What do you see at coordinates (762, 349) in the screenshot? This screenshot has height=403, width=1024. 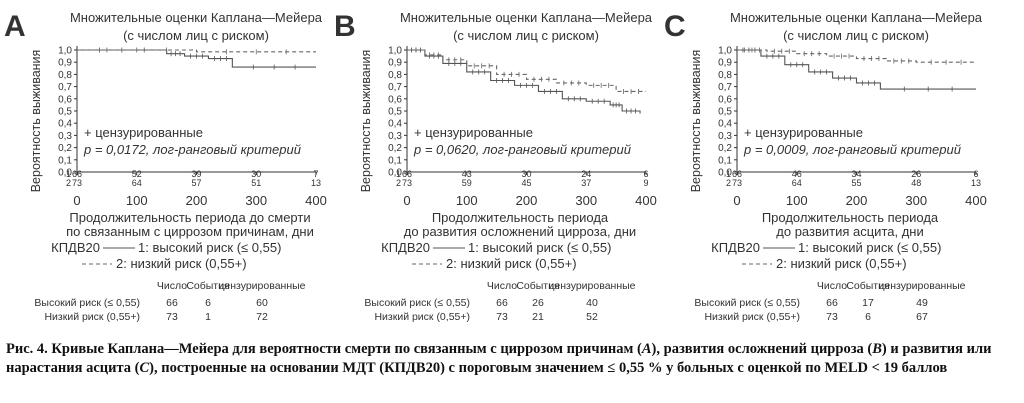 I see `caption-part2: ), развития осложнений цирроза (` at bounding box center [762, 349].